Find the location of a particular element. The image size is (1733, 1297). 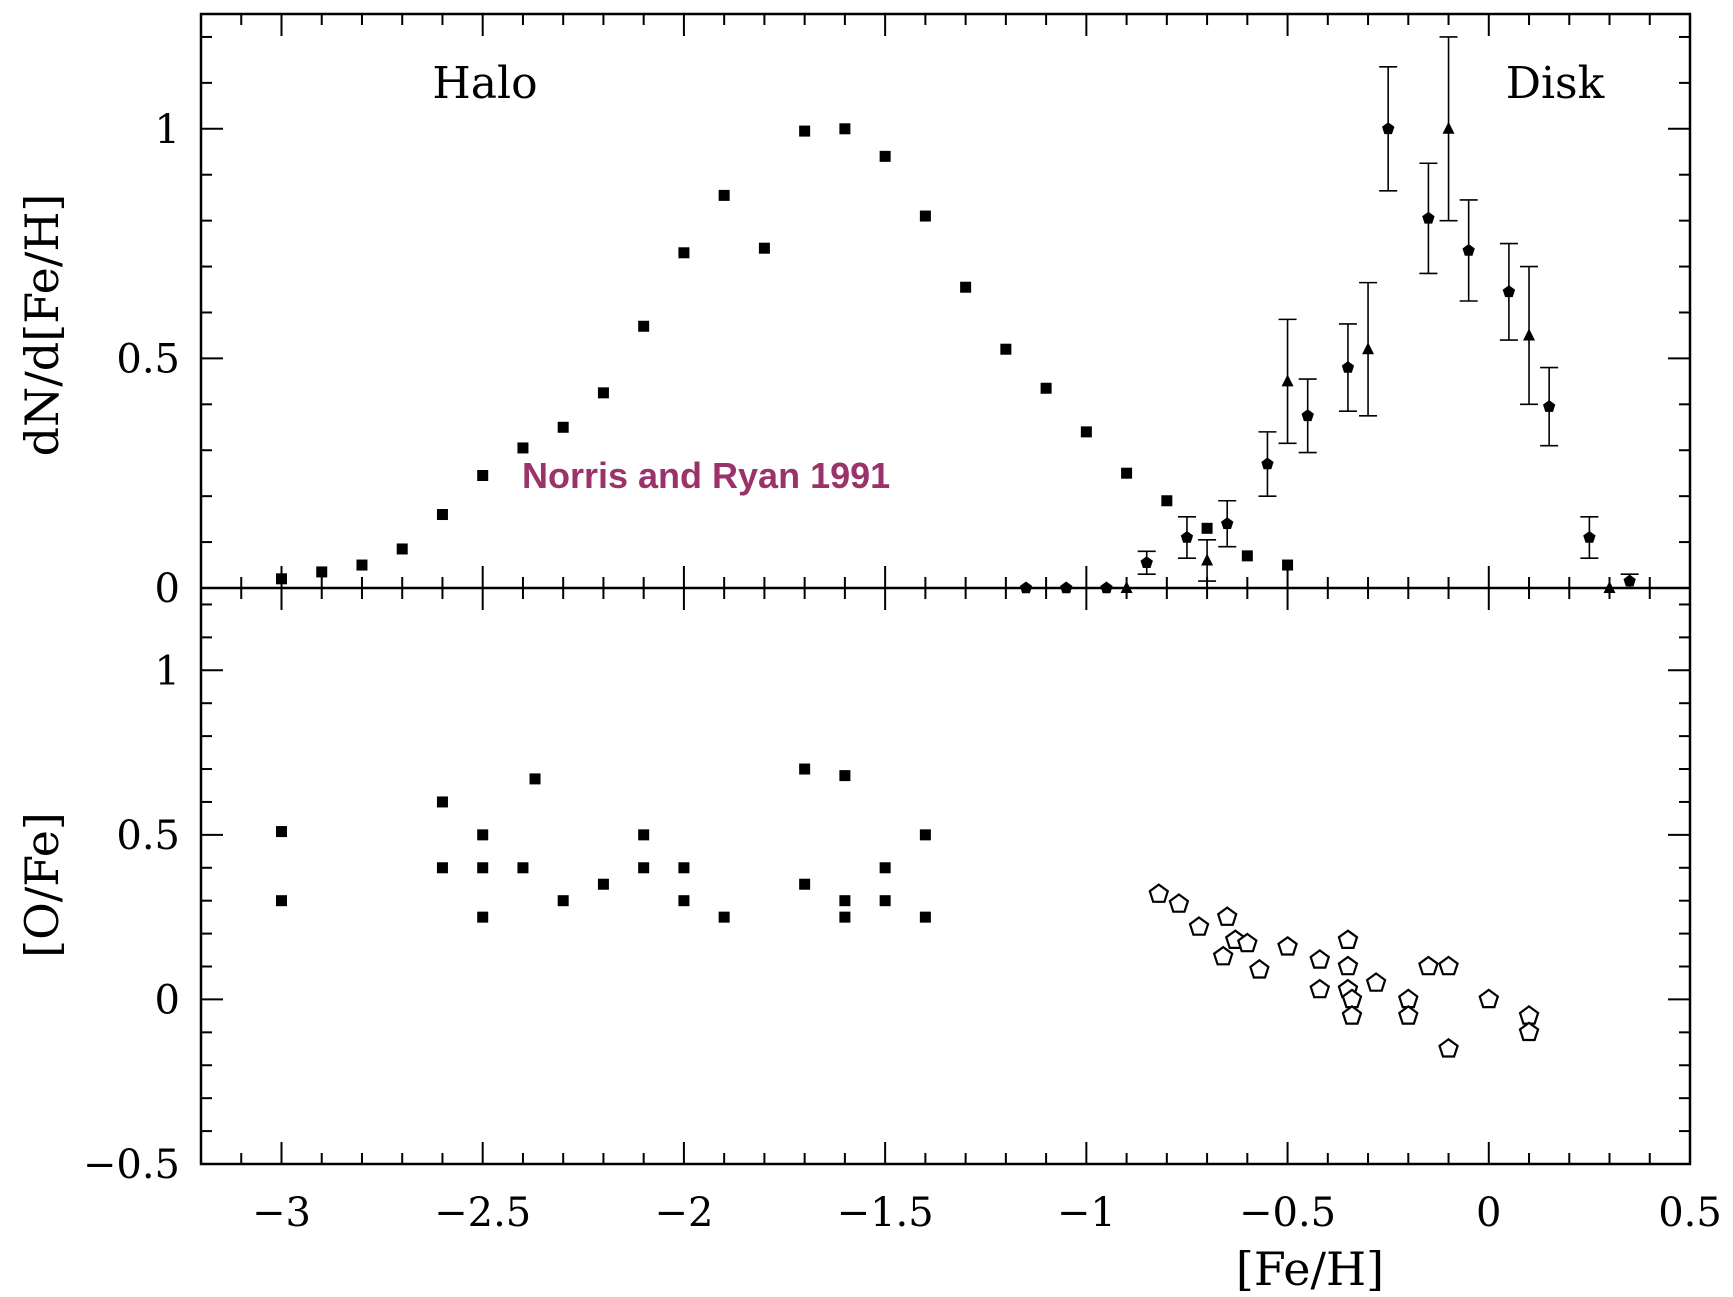

bottom-y-tick-label: −0.5 is located at coordinates (131, 1165).